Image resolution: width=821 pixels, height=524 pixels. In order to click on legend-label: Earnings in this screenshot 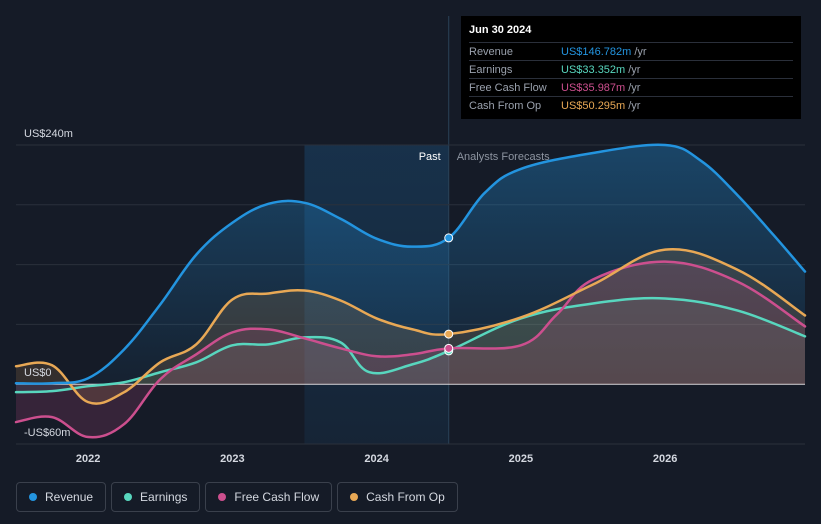, I will do `click(164, 497)`.